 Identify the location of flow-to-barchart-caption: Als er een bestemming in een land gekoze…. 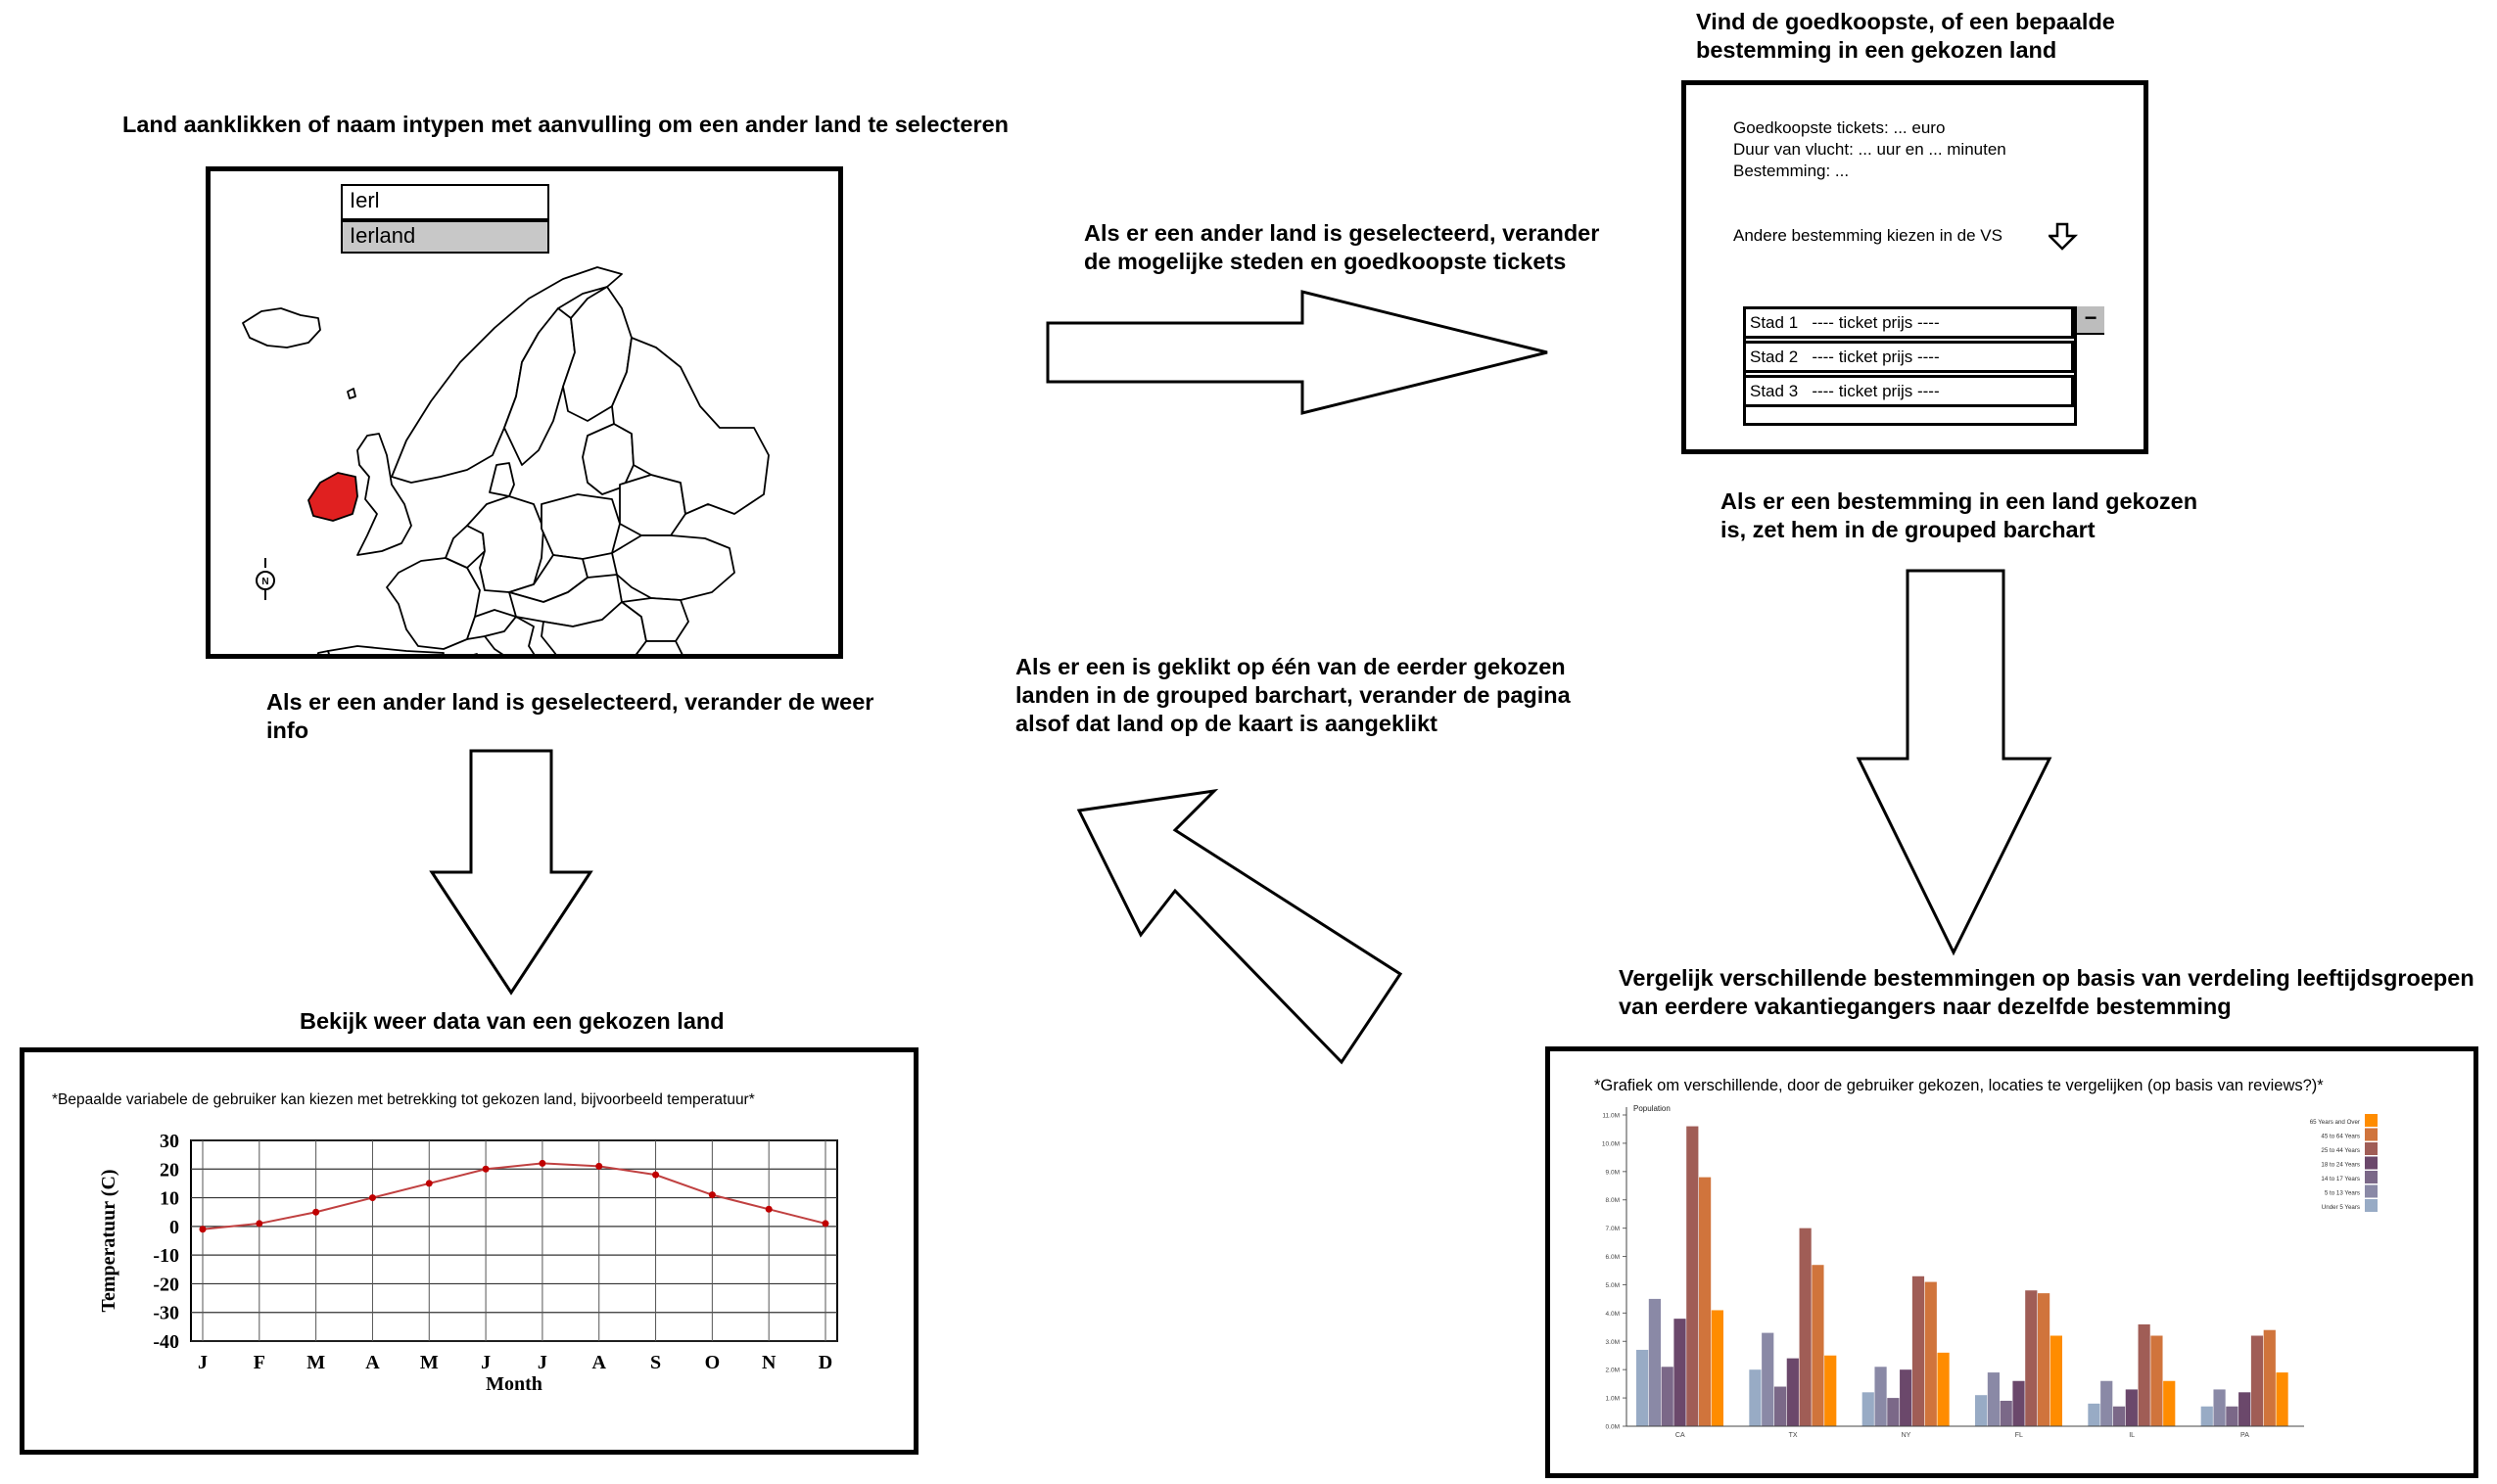
(1959, 515).